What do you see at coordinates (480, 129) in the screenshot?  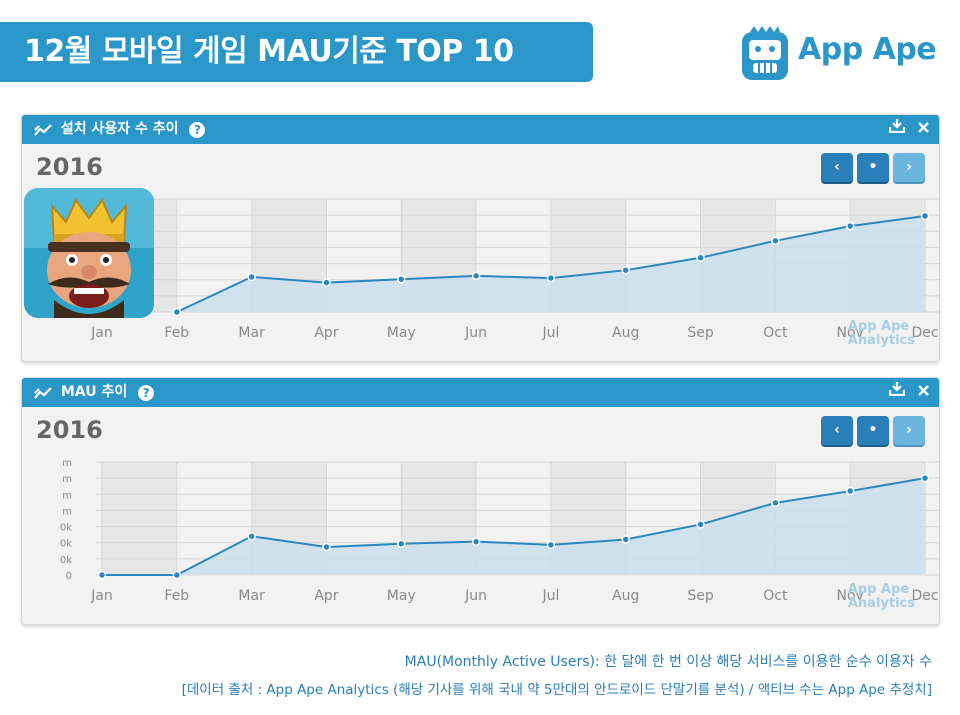 I see `panel-header: 설치 사용자 수 추이 ?` at bounding box center [480, 129].